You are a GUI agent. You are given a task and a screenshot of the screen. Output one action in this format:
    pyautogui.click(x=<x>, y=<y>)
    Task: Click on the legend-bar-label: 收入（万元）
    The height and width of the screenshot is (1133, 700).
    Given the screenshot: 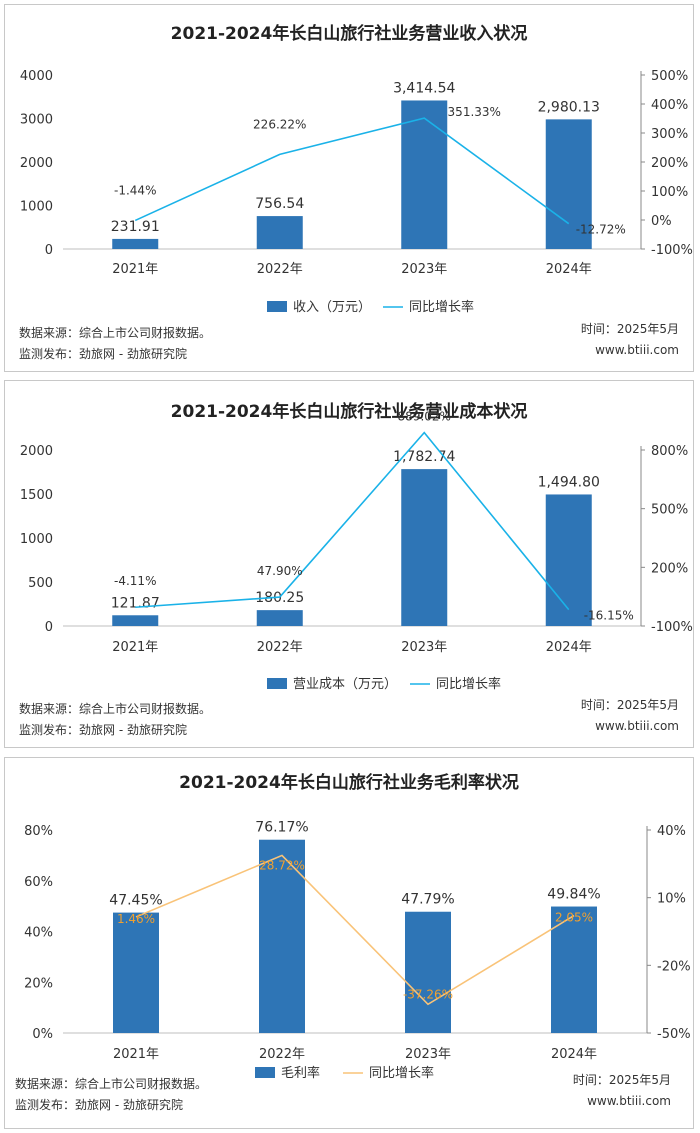 What is the action you would take?
    pyautogui.click(x=332, y=307)
    